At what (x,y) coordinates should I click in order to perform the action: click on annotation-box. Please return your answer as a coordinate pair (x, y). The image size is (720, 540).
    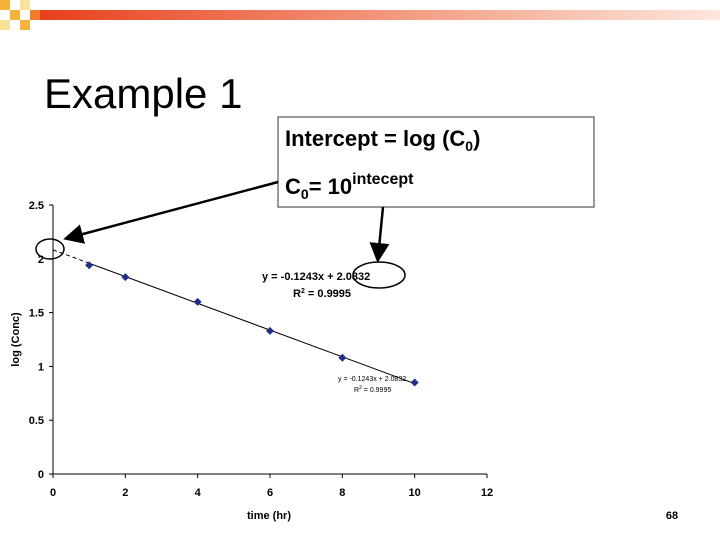
    Looking at the image, I should click on (436, 162).